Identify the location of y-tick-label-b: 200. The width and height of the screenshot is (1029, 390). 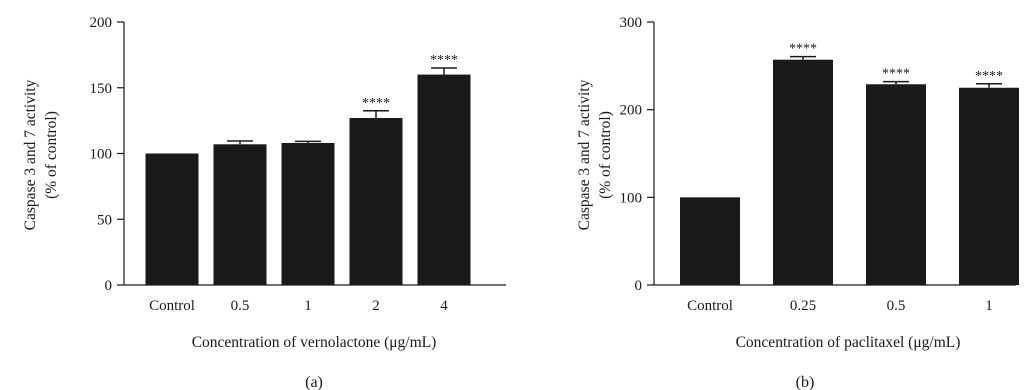
(631, 111).